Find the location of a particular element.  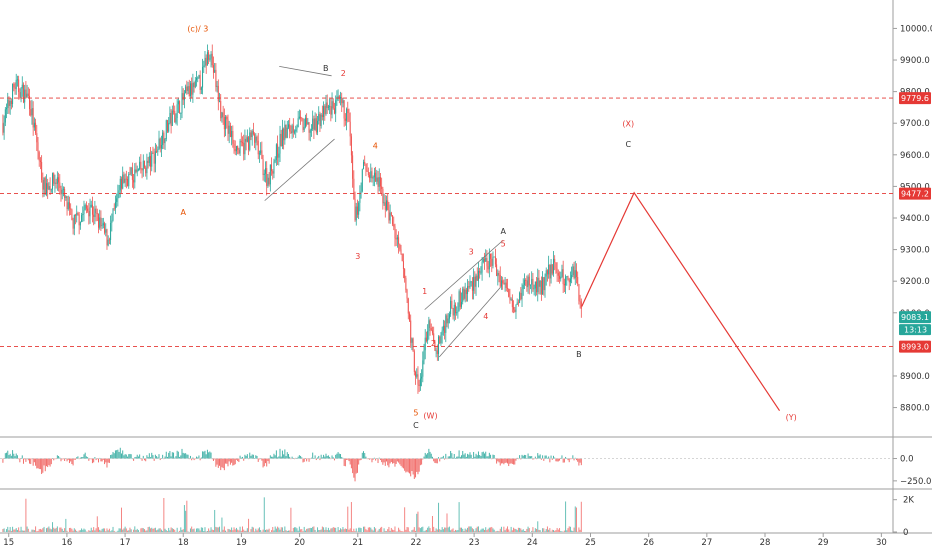

wave-label: (X) is located at coordinates (628, 123).